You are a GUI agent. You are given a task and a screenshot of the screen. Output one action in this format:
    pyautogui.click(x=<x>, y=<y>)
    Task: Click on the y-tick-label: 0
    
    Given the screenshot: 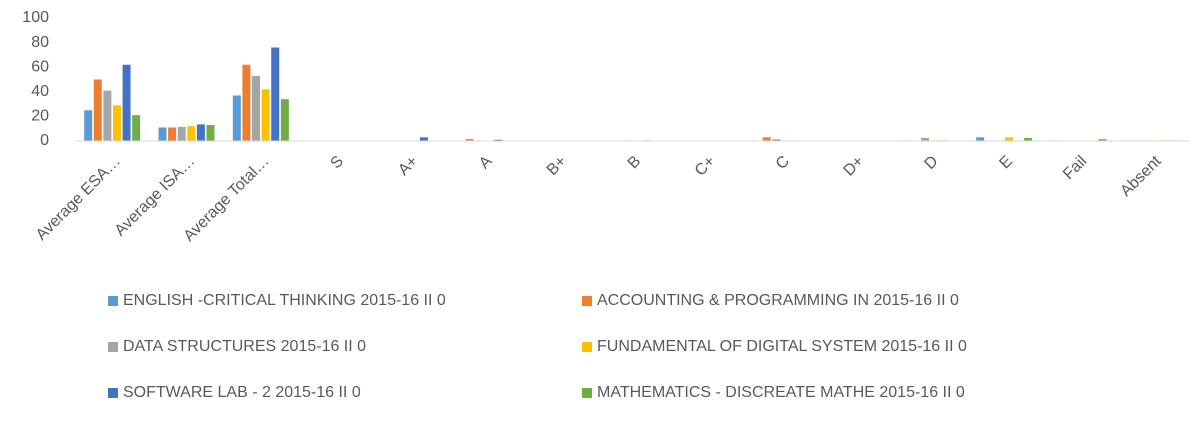 What is the action you would take?
    pyautogui.click(x=44, y=140)
    